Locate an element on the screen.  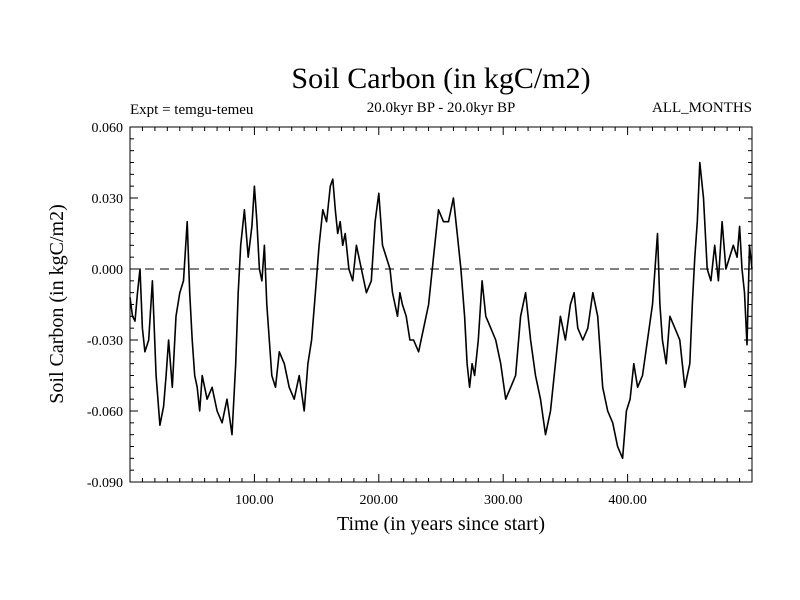
y-tick-label: 0.000 is located at coordinates (108, 270).